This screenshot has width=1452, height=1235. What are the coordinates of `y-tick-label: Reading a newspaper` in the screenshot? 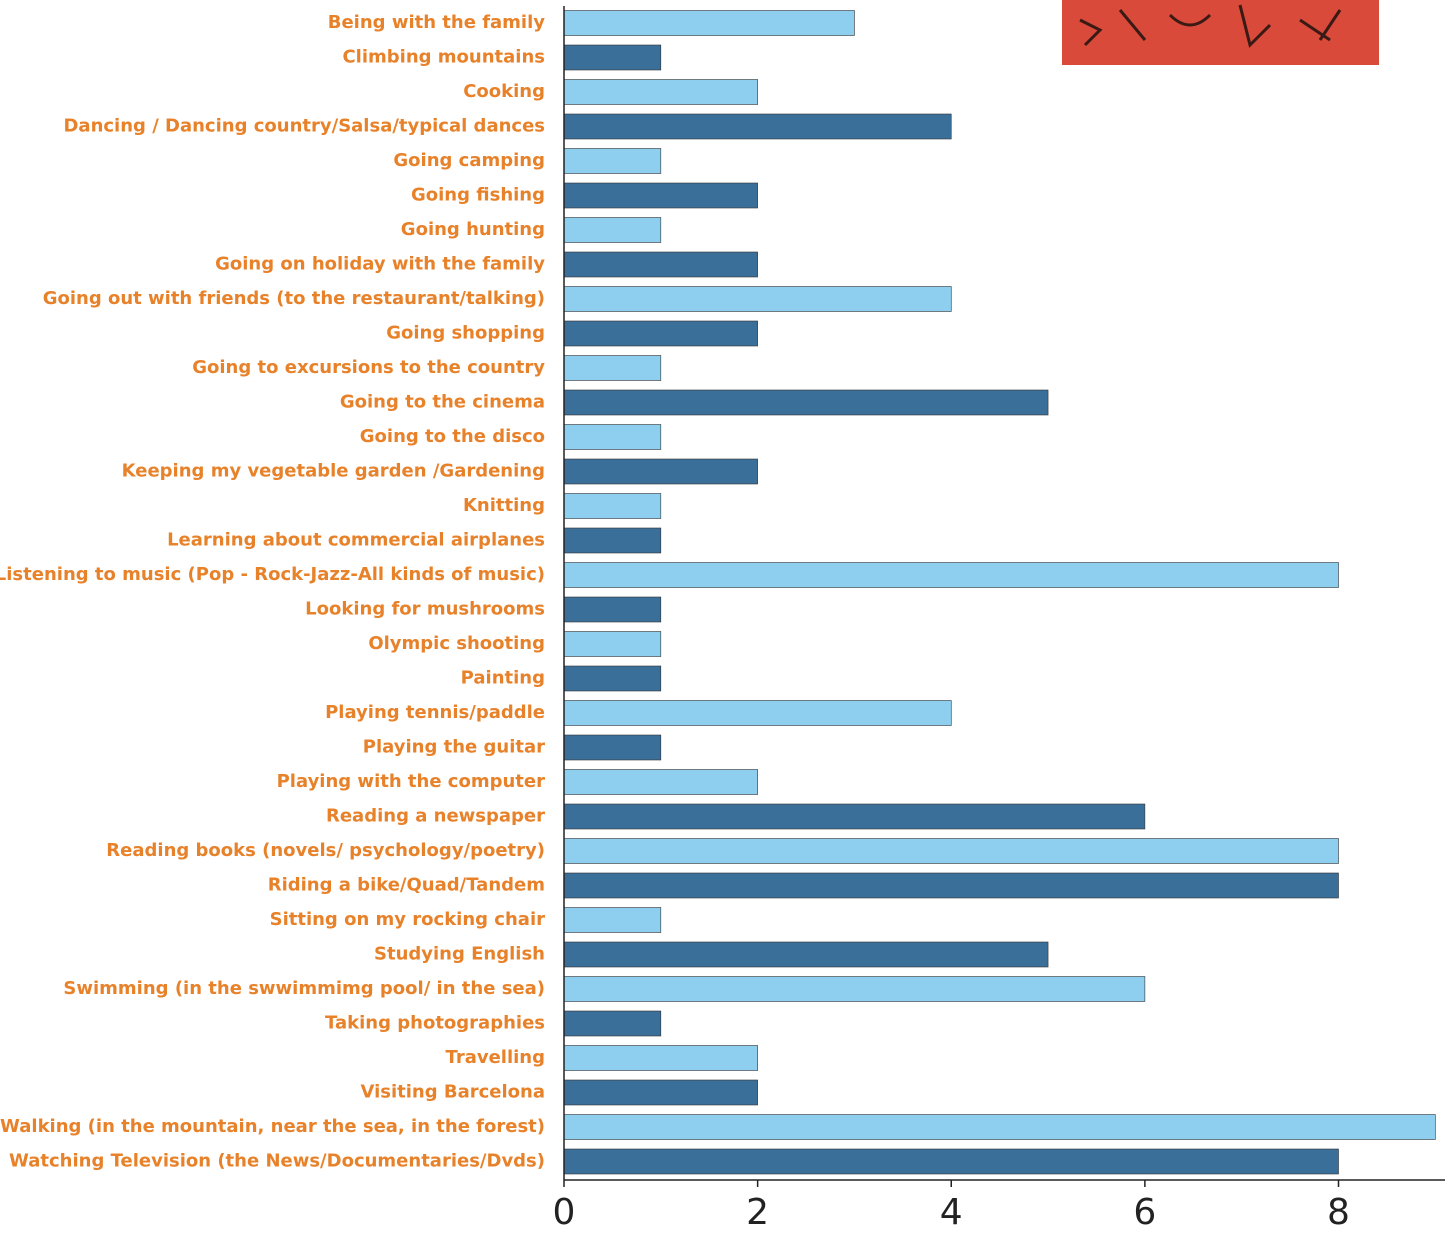 It's located at (435, 816).